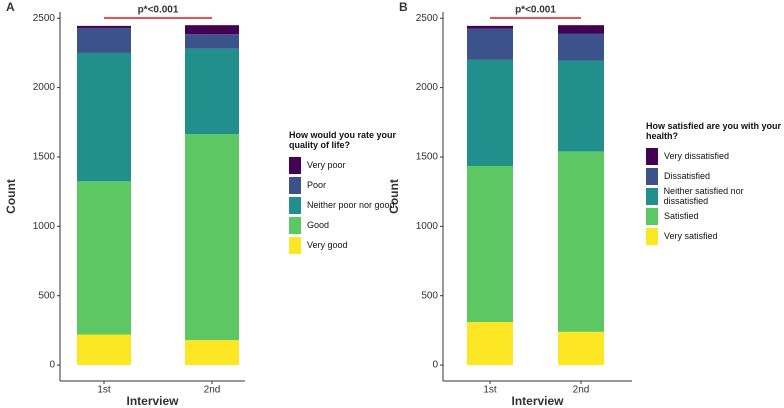 The width and height of the screenshot is (784, 408). I want to click on legend-title: How satisfied are you with your health?, so click(714, 131).